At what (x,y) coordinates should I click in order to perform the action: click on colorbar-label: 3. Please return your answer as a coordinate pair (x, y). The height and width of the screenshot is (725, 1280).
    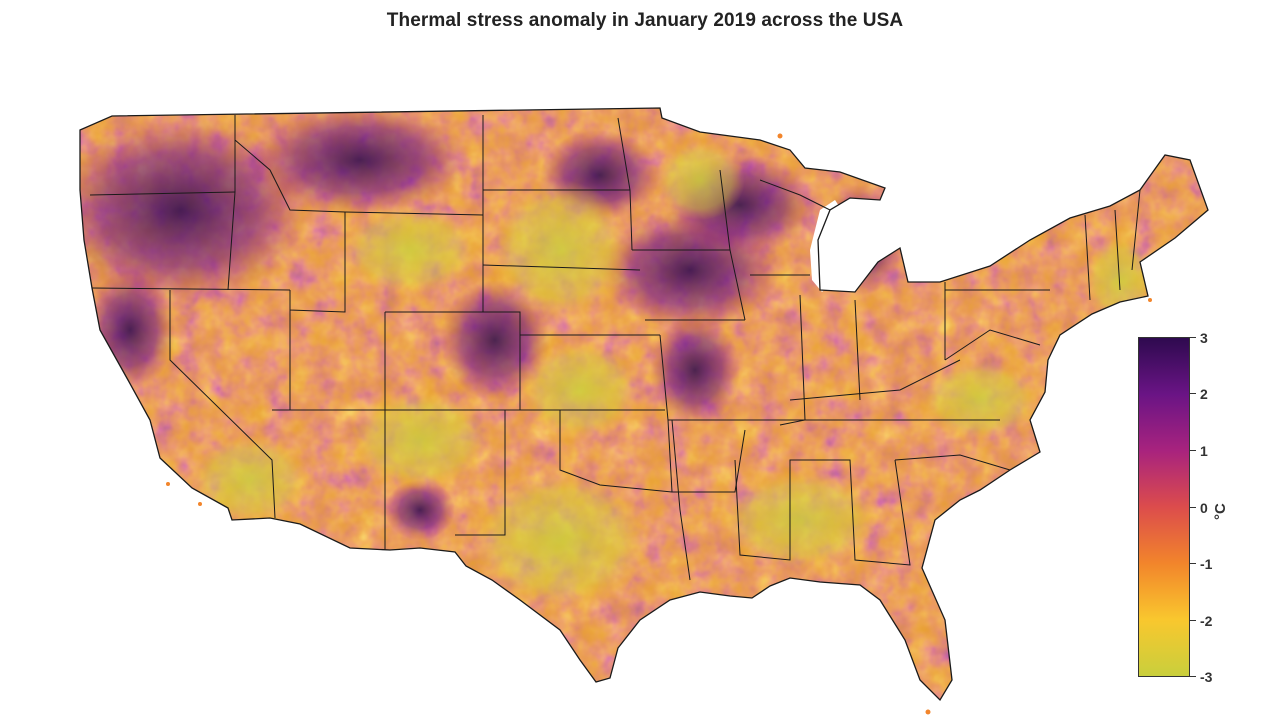
    Looking at the image, I should click on (1204, 338).